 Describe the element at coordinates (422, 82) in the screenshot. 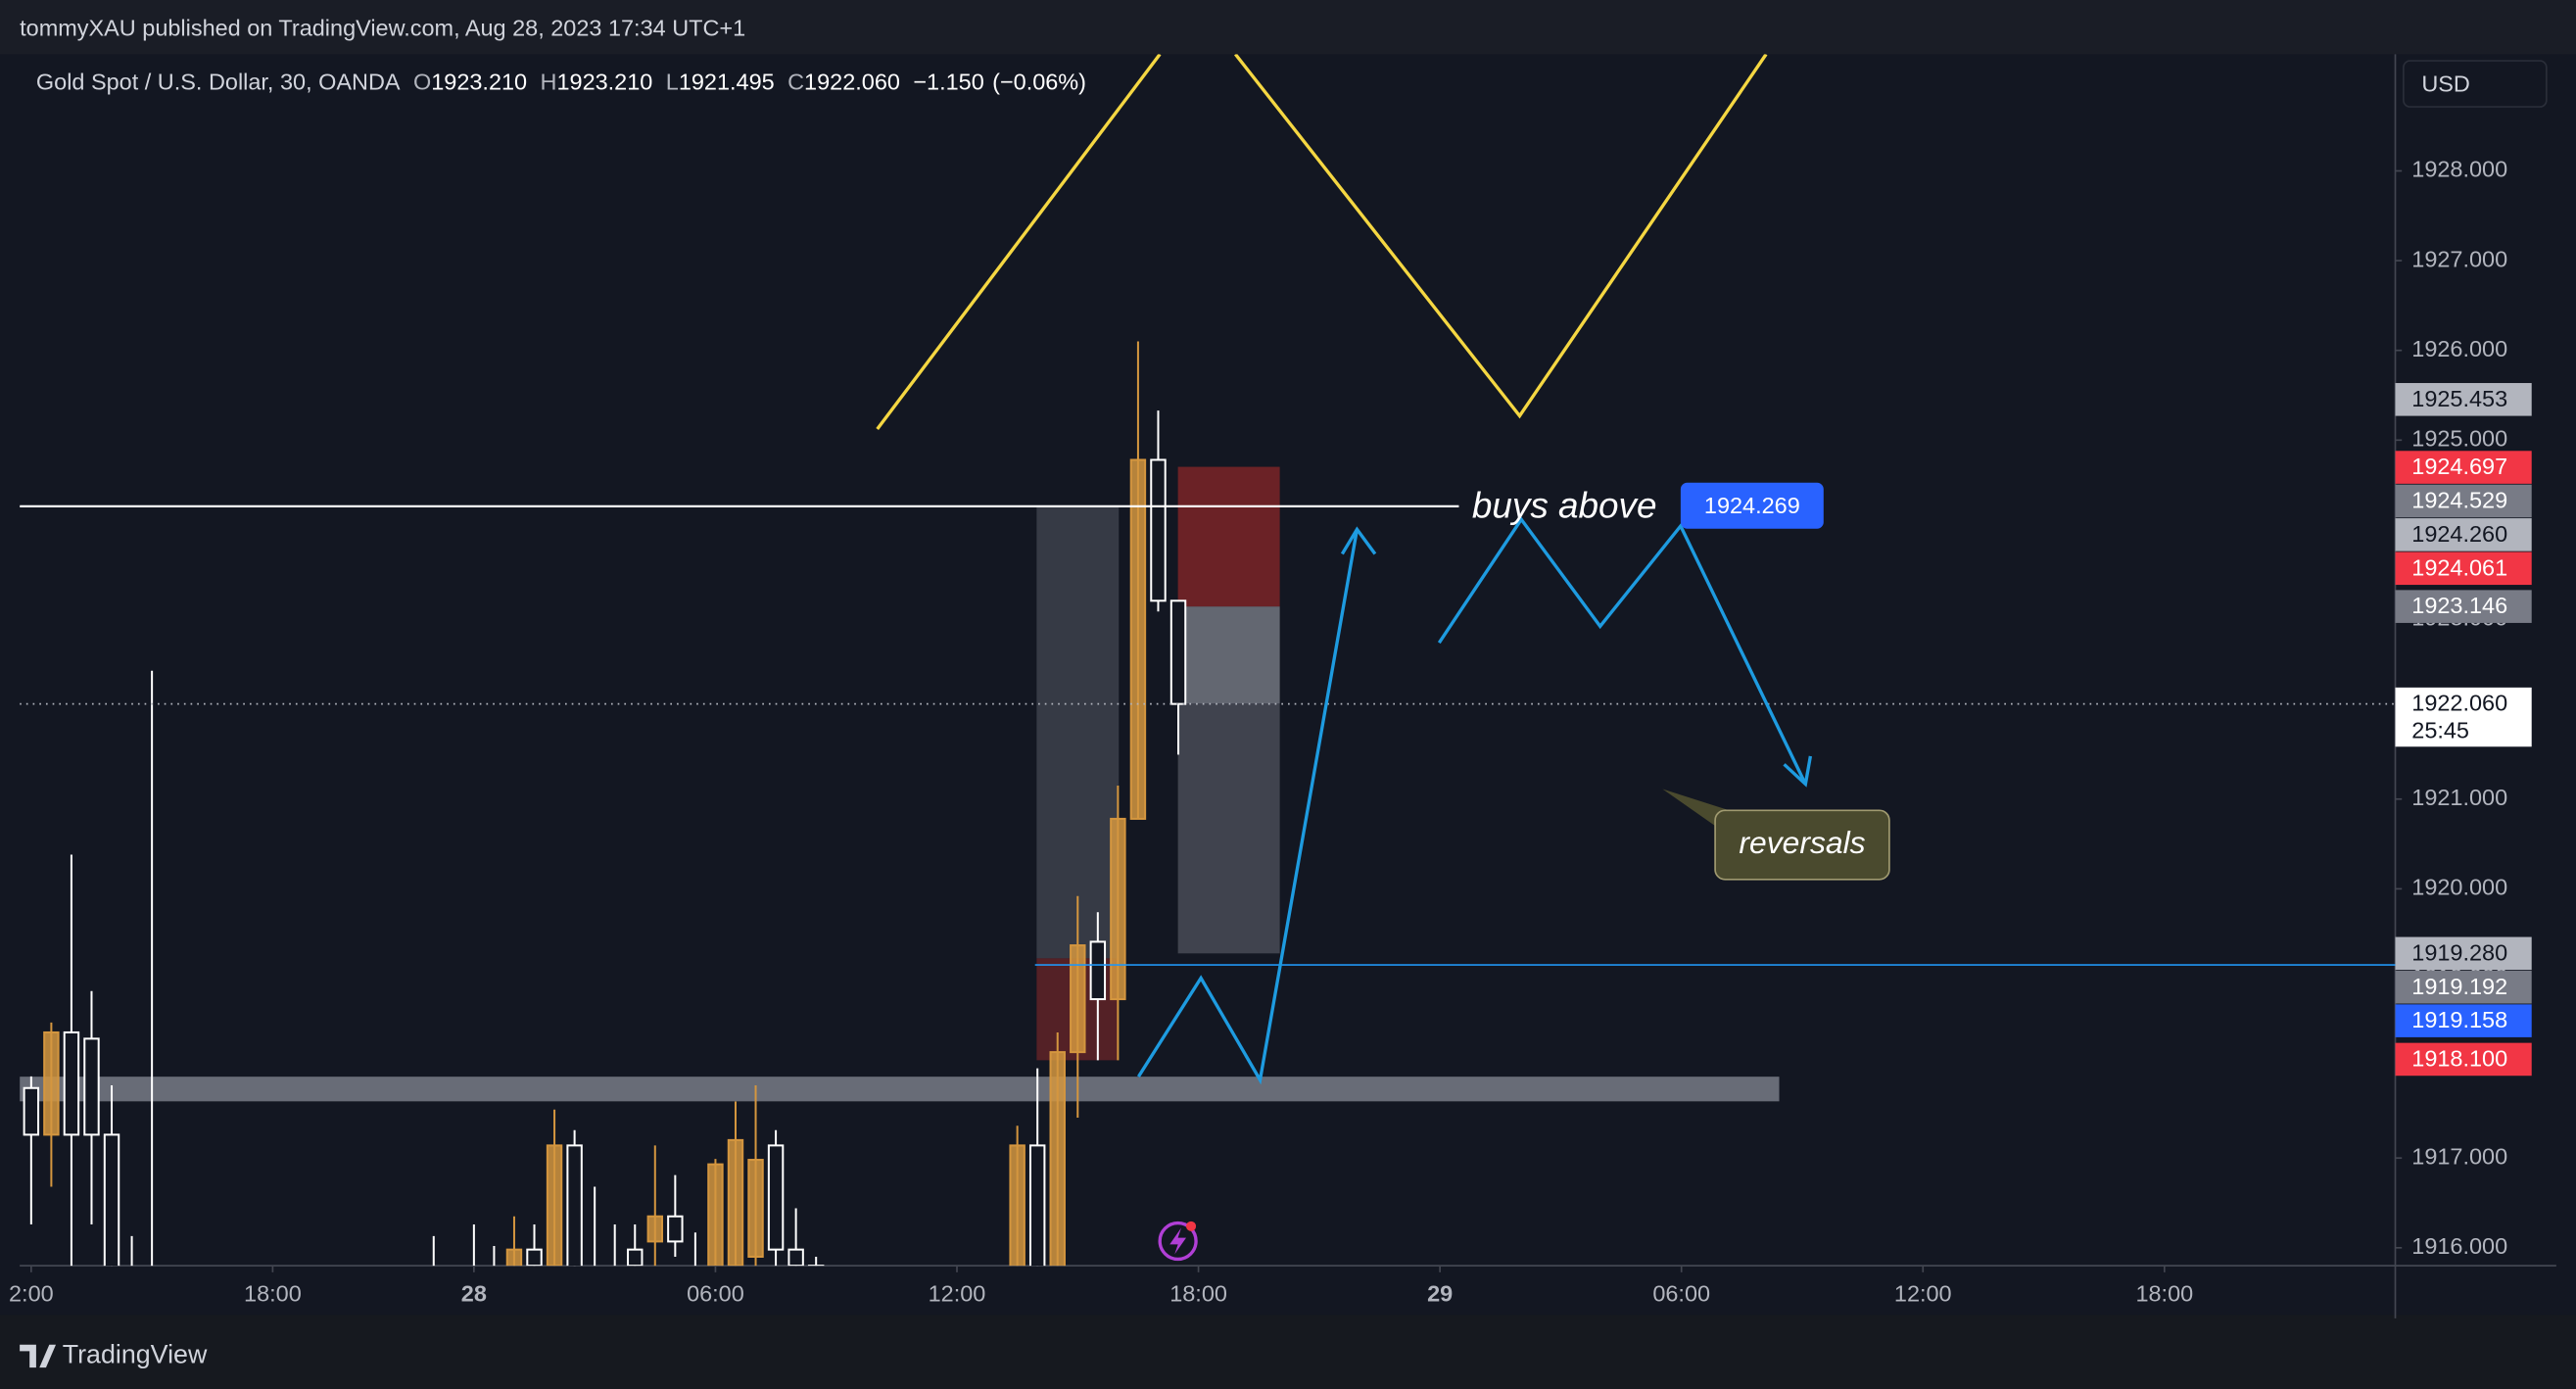

I see `ohlc-name: O` at that location.